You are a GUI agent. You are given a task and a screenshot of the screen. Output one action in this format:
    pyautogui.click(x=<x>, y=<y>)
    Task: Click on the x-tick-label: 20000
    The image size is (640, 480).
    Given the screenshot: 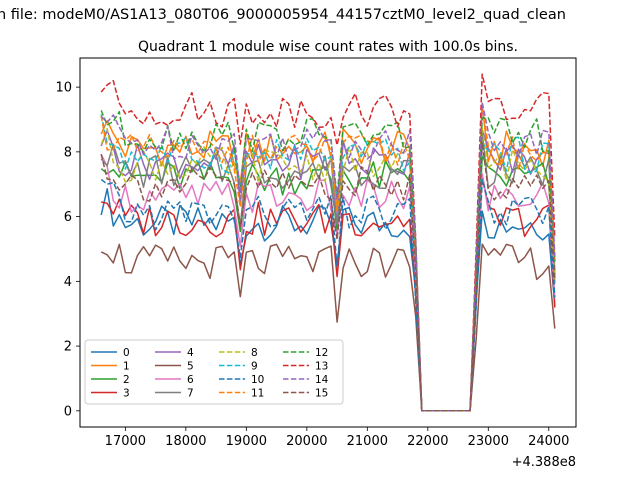 What is the action you would take?
    pyautogui.click(x=306, y=441)
    